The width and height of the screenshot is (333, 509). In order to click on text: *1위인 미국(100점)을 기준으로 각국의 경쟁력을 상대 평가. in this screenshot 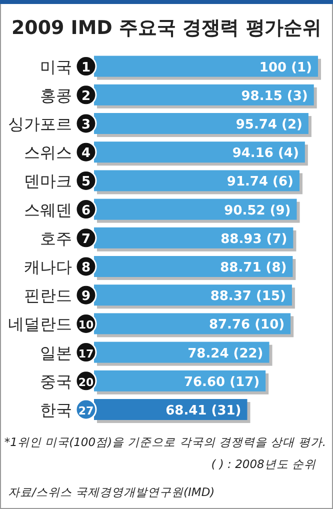, I will do `click(165, 442)`.